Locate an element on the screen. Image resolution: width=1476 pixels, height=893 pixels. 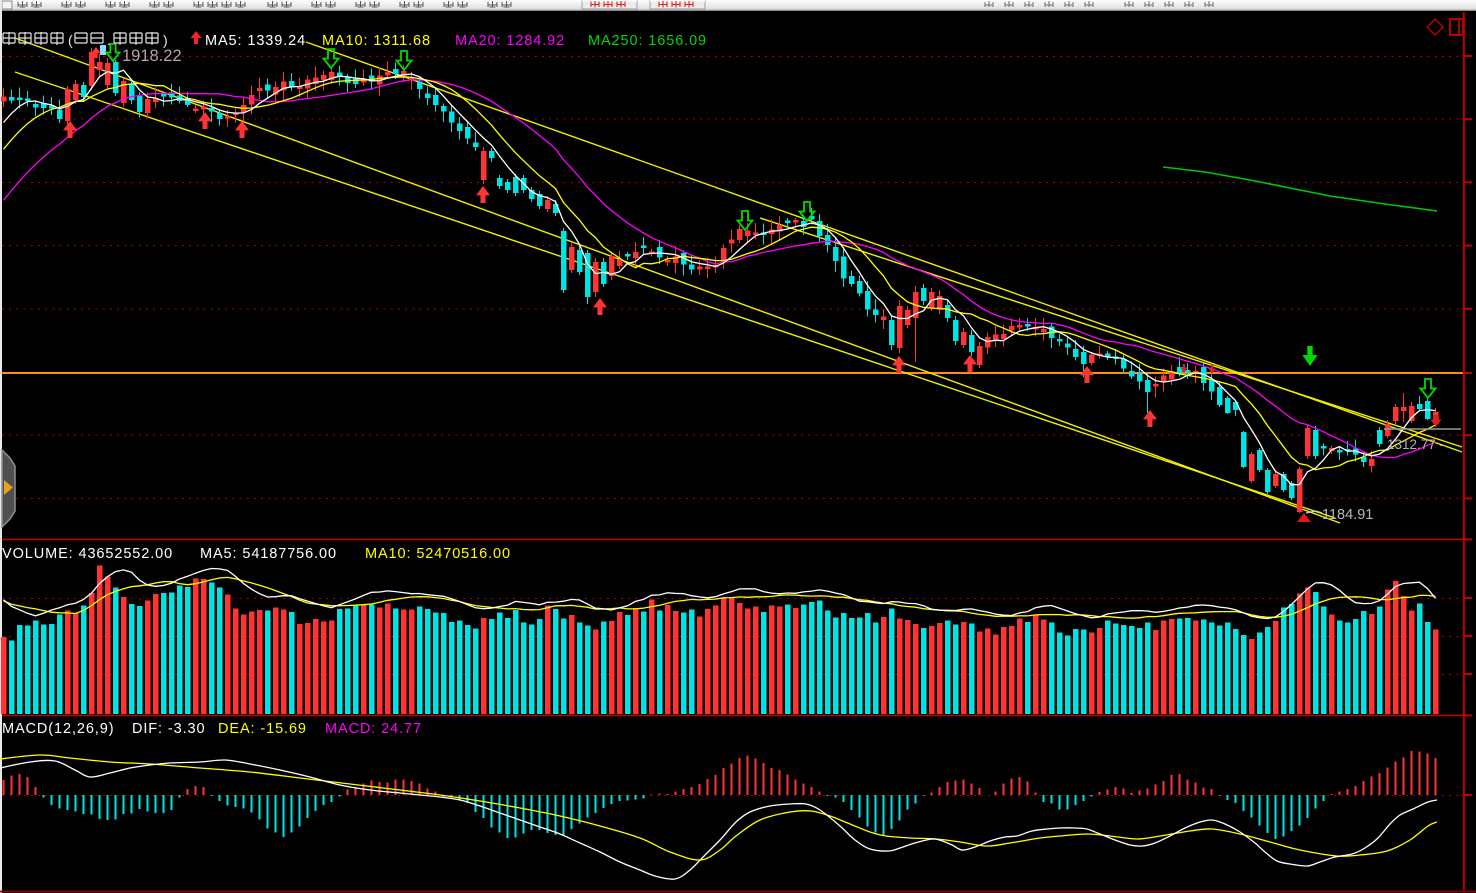
svg-text: 1312.77 - is located at coordinates (1415, 444).